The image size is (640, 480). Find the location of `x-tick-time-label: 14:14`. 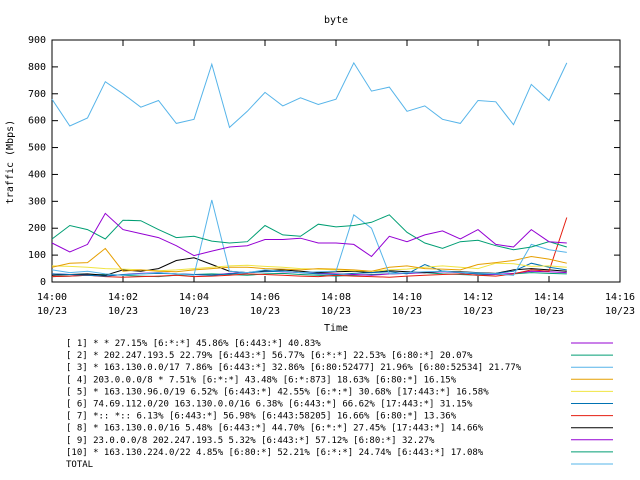

x-tick-time-label: 14:14 is located at coordinates (549, 297).